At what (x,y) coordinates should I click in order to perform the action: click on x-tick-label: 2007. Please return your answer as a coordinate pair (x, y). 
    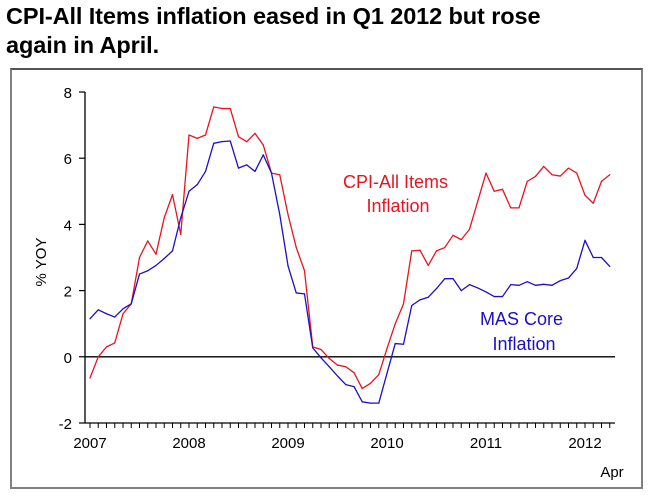
    Looking at the image, I should click on (89, 443).